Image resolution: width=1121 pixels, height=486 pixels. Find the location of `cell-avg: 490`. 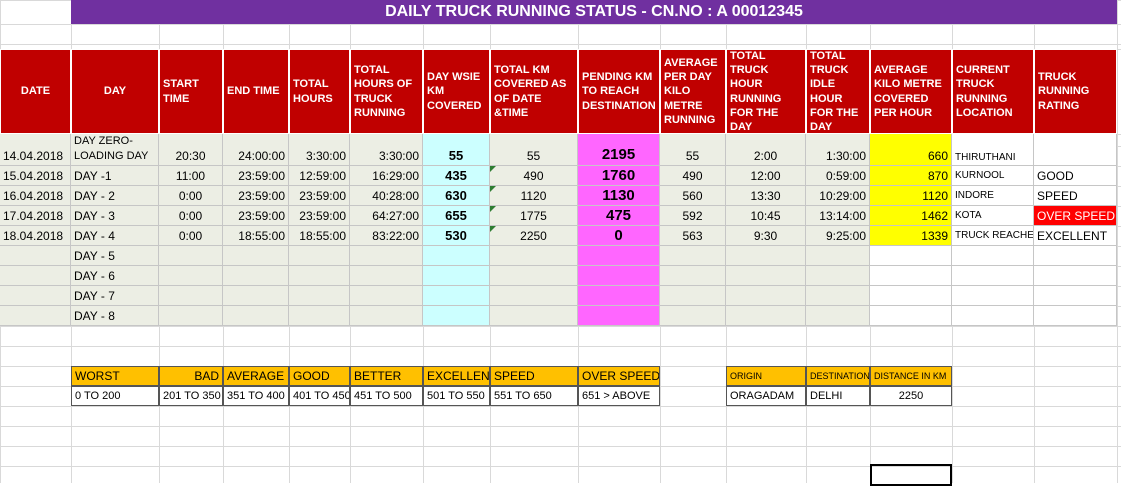

cell-avg: 490 is located at coordinates (693, 176).